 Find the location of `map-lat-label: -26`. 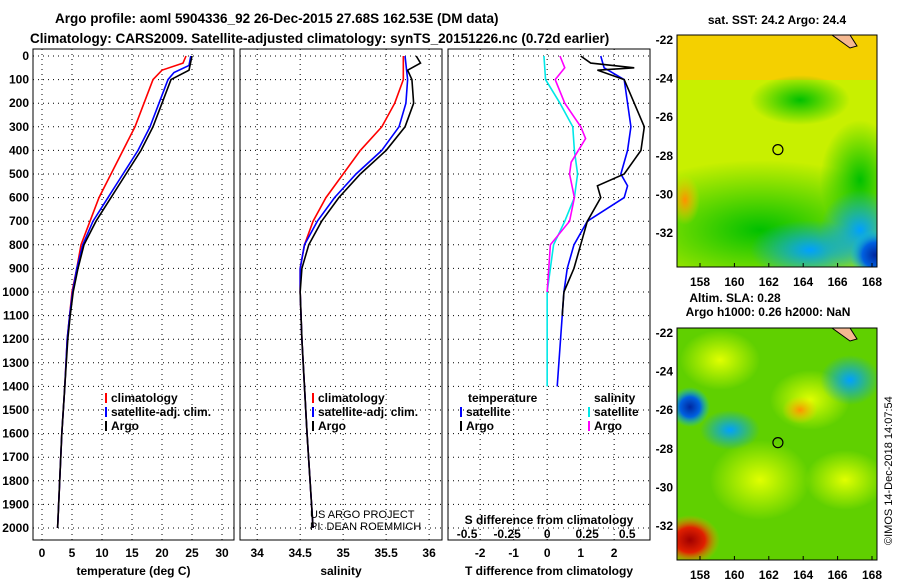

map-lat-label: -26 is located at coordinates (665, 117).